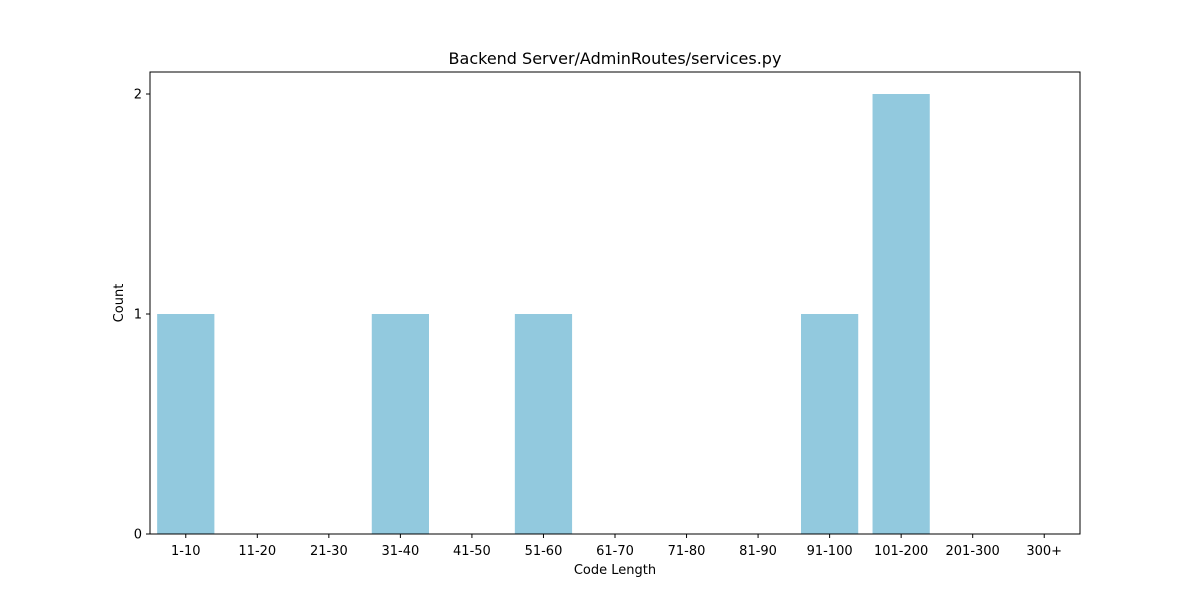 The width and height of the screenshot is (1200, 600). I want to click on y-tick-label: 2, so click(138, 95).